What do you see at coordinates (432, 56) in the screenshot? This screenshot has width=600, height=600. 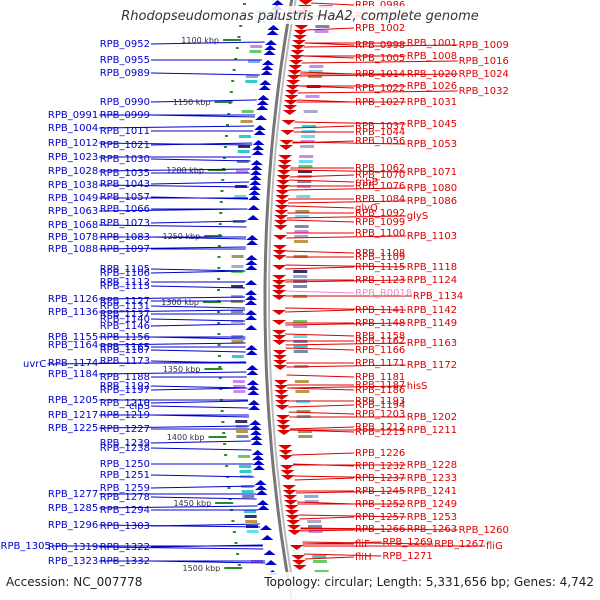 I see `reverse-gene-label: RPB_1008` at bounding box center [432, 56].